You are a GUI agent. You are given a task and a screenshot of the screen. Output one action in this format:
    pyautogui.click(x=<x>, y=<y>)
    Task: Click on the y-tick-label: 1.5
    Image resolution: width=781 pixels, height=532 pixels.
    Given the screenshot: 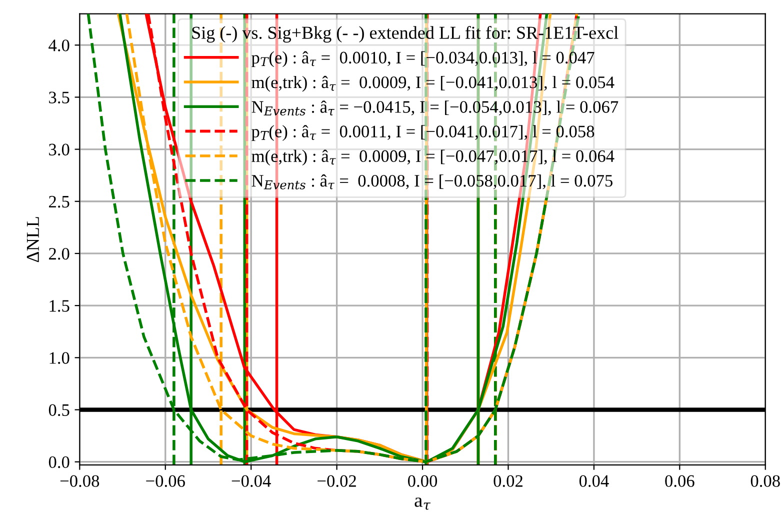 What is the action you would take?
    pyautogui.click(x=60, y=306)
    